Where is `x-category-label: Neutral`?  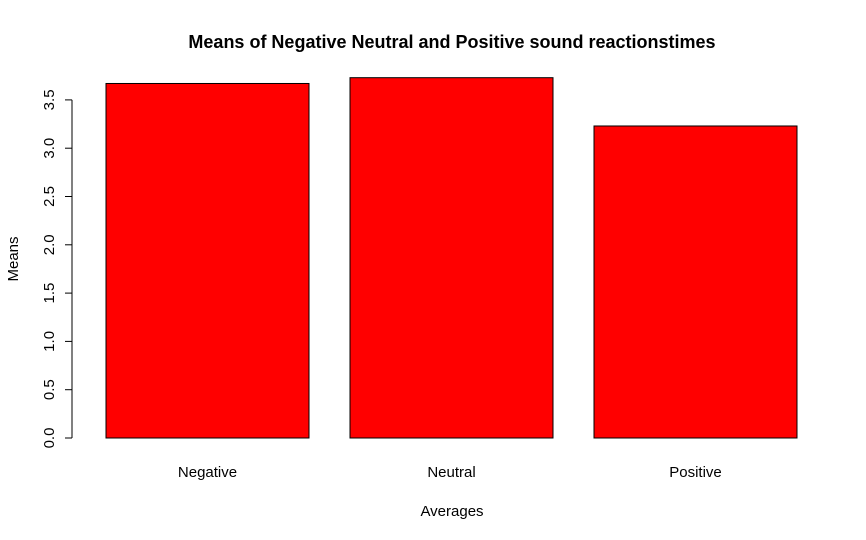
x-category-label: Neutral is located at coordinates (451, 472).